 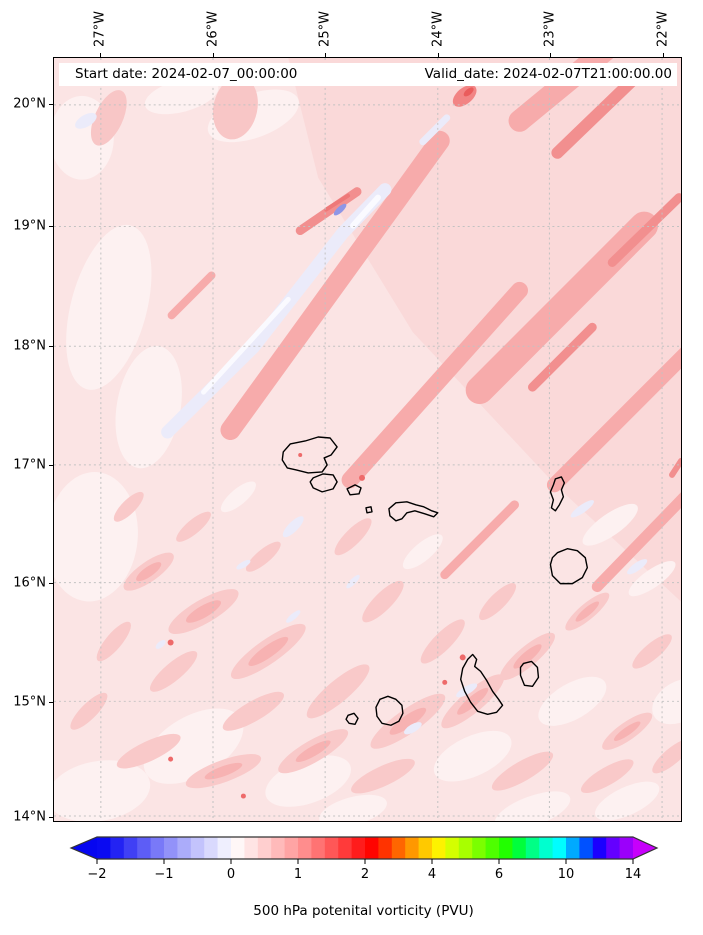 I want to click on y-tick-label: 15°N, so click(x=29, y=702).